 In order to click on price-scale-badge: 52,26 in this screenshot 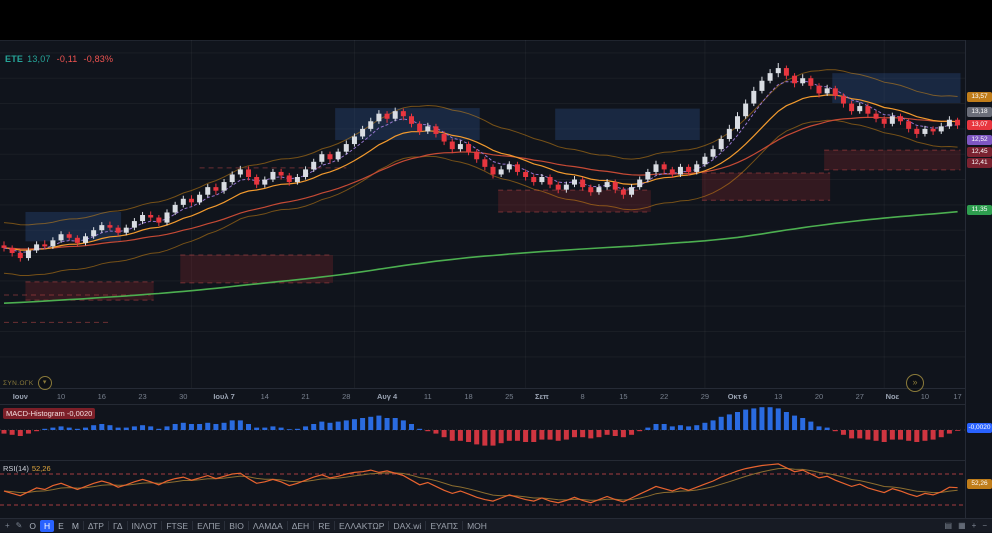, I will do `click(979, 484)`.